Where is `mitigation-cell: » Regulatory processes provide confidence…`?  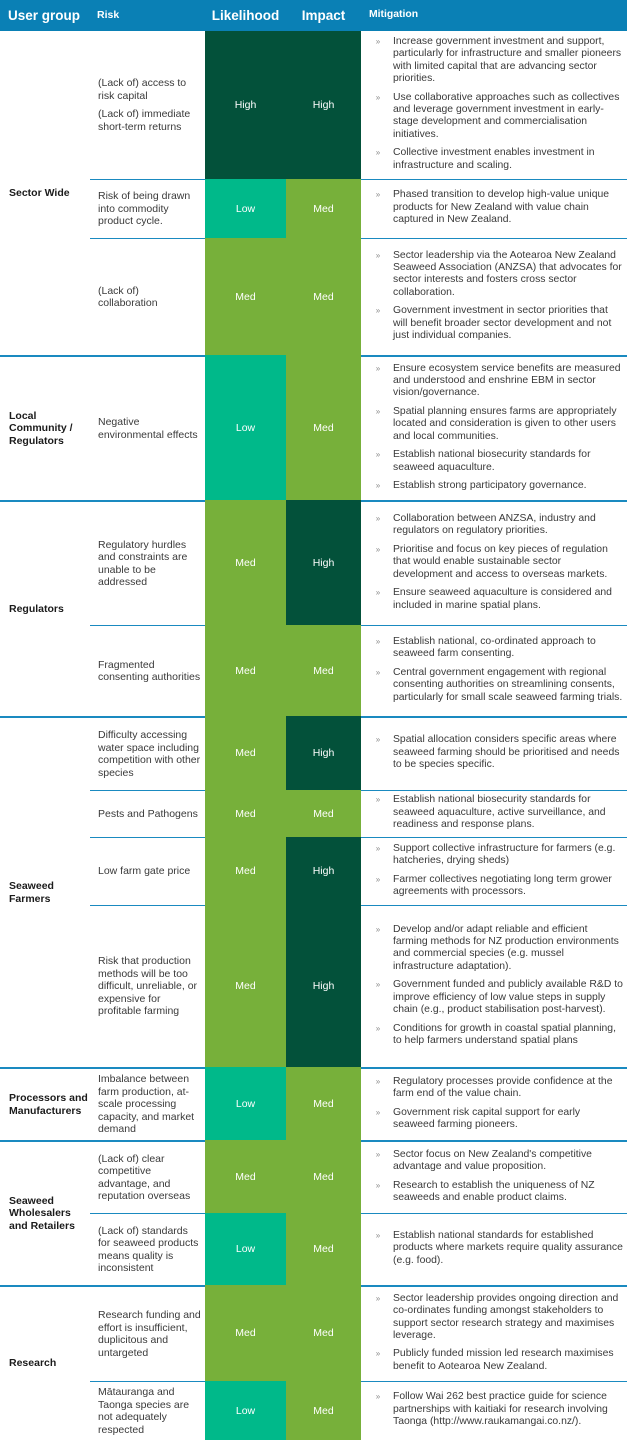
mitigation-cell: » Regulatory processes provide confidence… is located at coordinates (494, 1103).